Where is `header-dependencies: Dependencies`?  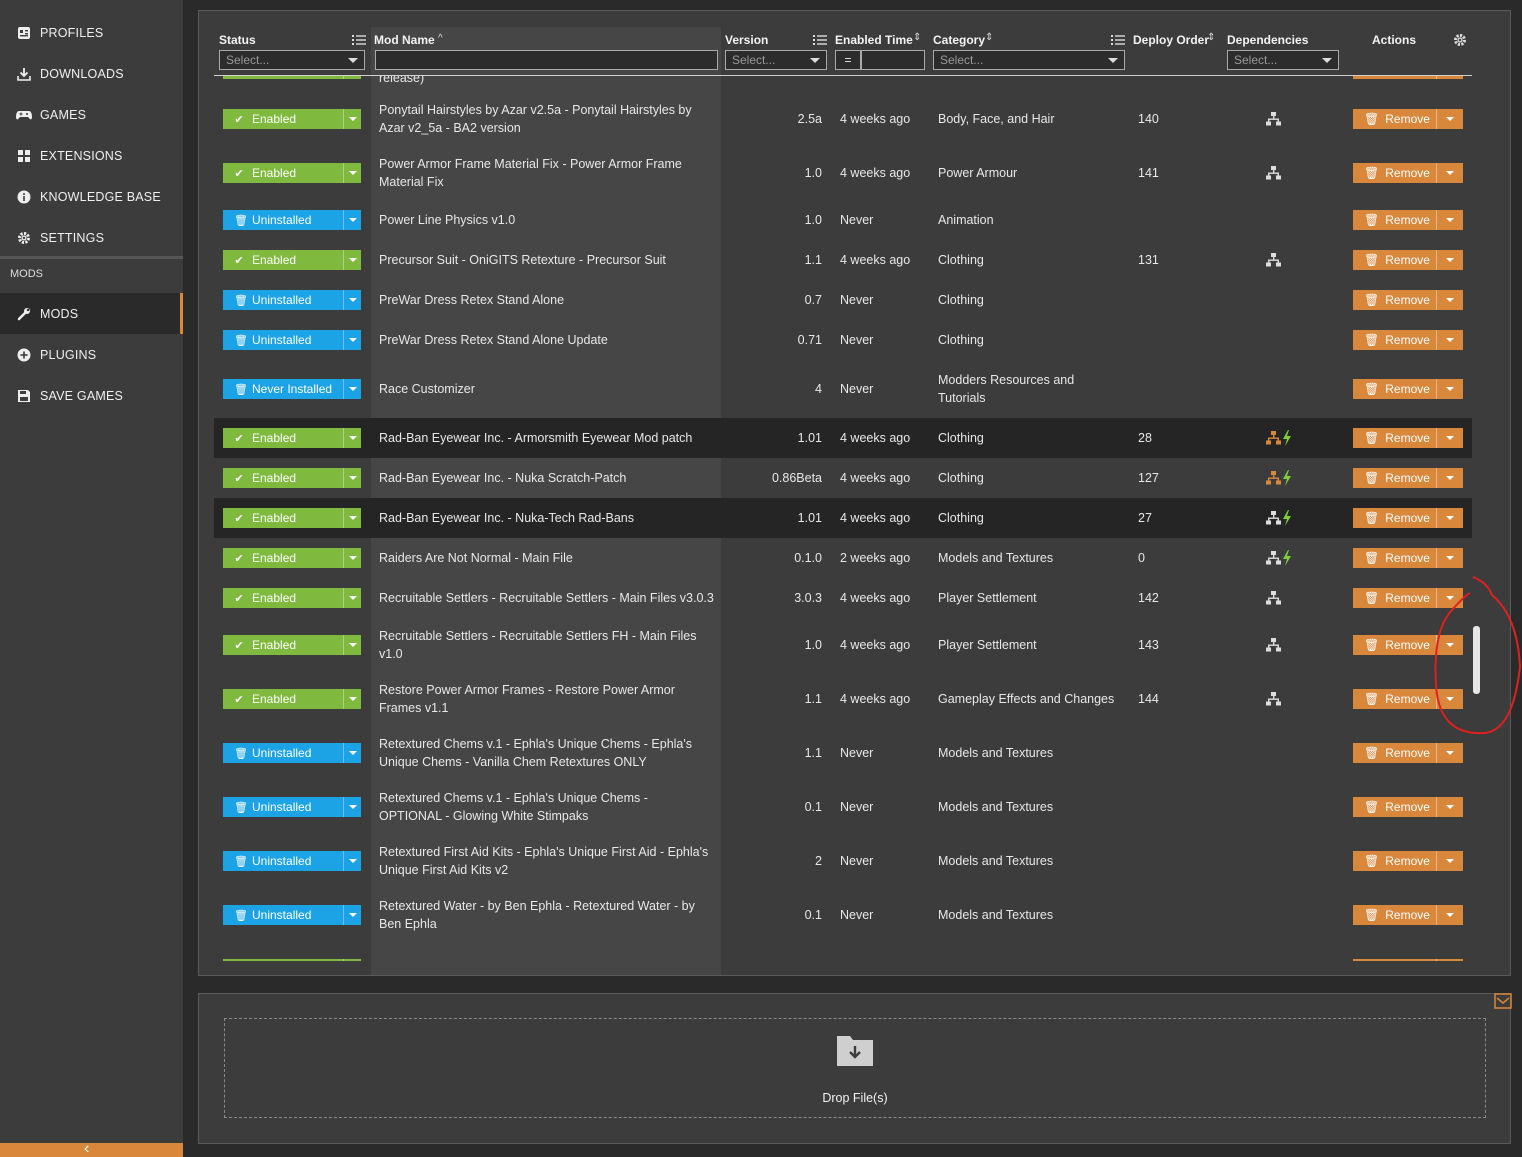
header-dependencies: Dependencies is located at coordinates (1268, 40).